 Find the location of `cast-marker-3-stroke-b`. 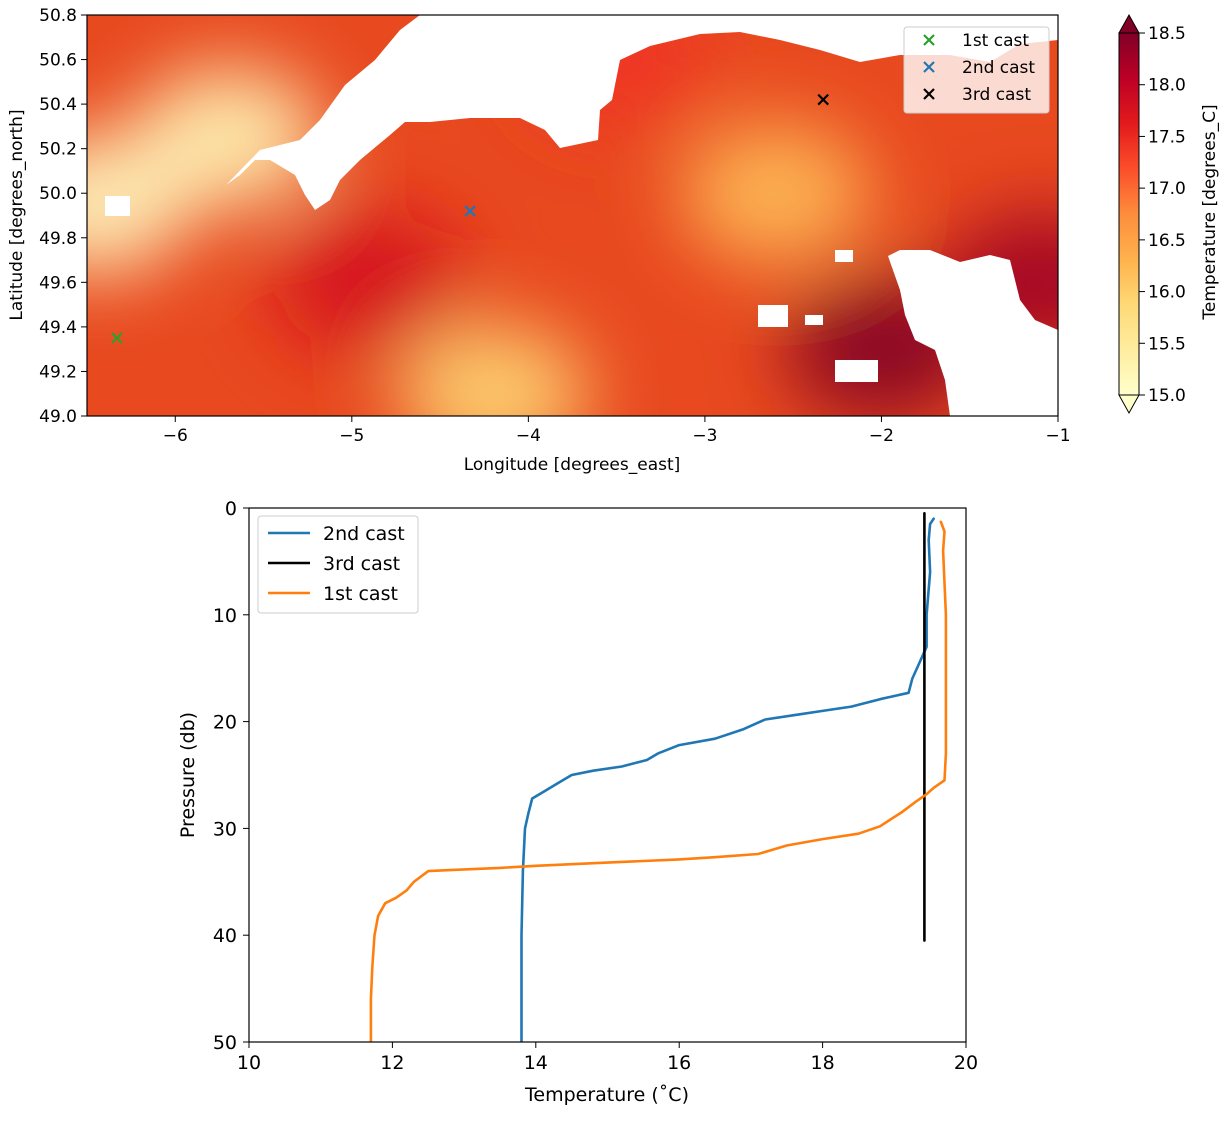

cast-marker-3-stroke-b is located at coordinates (823, 99).